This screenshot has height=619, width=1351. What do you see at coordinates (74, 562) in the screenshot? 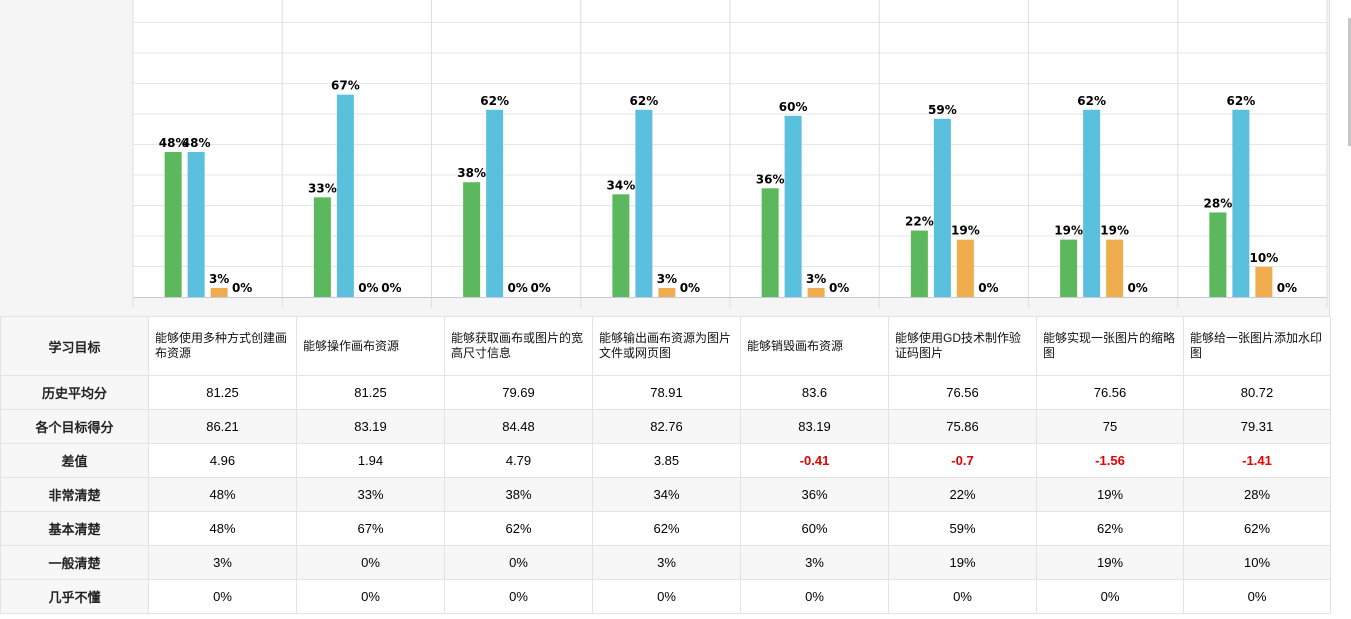
I see `row-header: 一般清楚` at bounding box center [74, 562].